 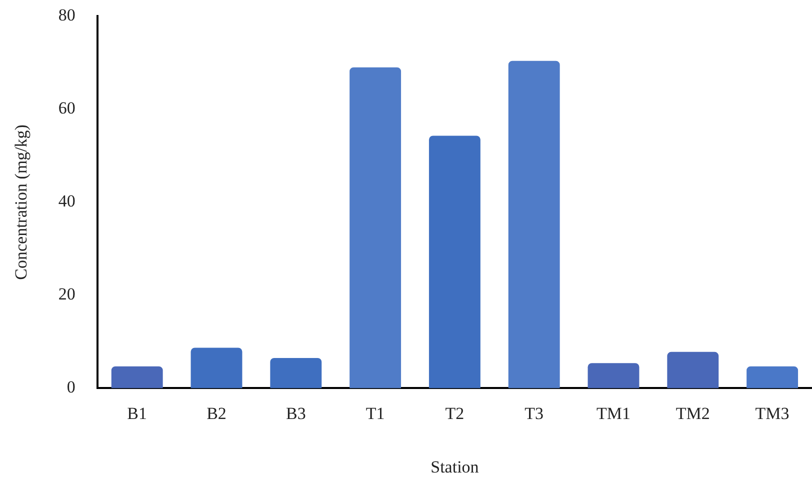 I want to click on x-tick-label: T1, so click(x=375, y=413).